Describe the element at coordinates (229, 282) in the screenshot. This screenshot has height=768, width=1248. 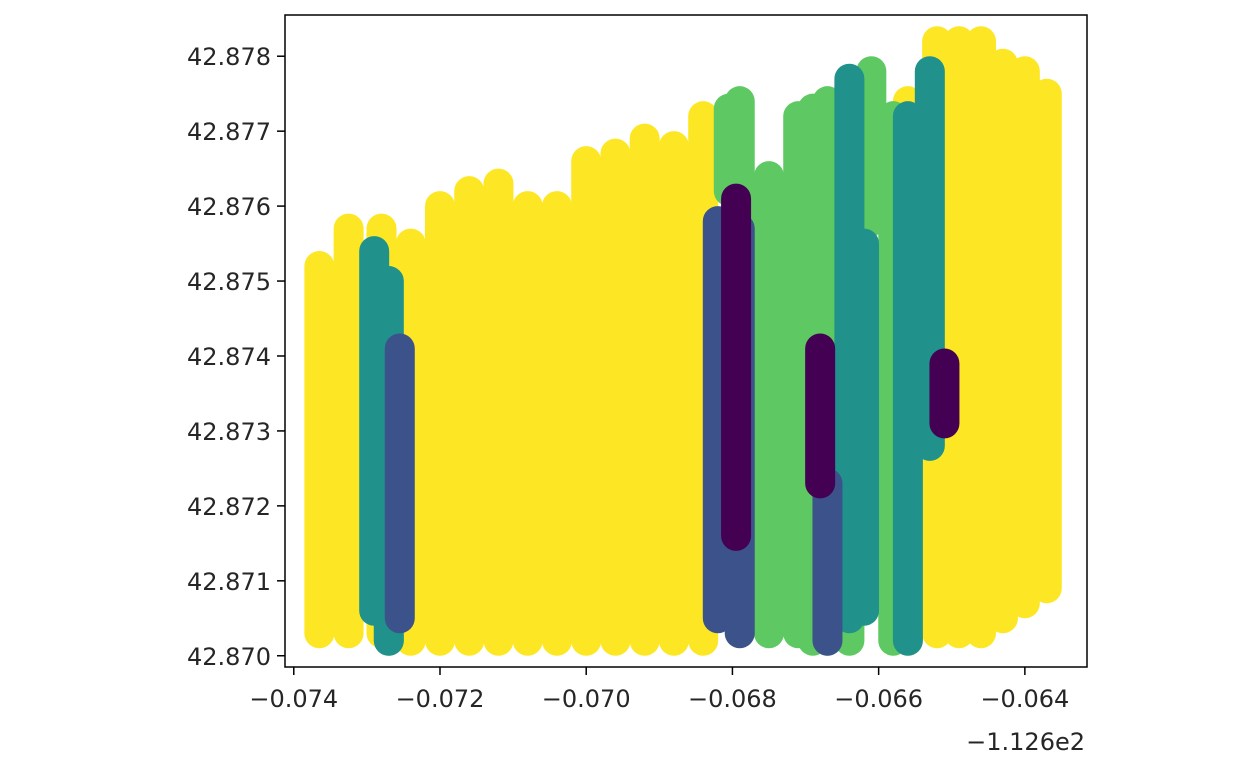
I see `y-tick-label: 42.875` at that location.